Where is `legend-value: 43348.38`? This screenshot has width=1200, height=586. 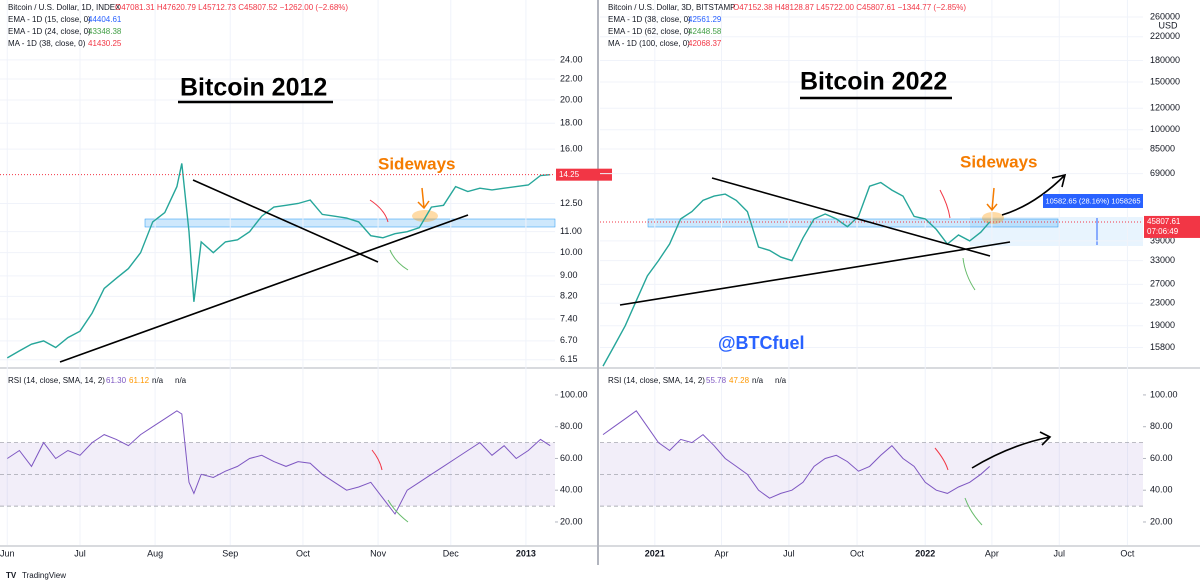
legend-value: 43348.38 is located at coordinates (105, 31).